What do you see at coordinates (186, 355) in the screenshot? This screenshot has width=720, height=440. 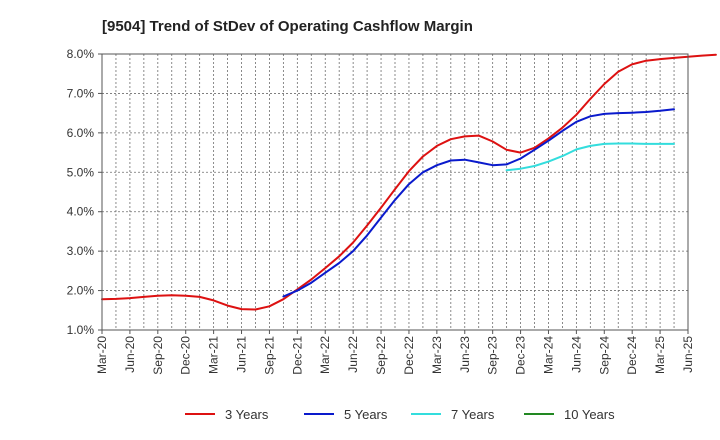 I see `x-tick-label: Dec-20` at bounding box center [186, 355].